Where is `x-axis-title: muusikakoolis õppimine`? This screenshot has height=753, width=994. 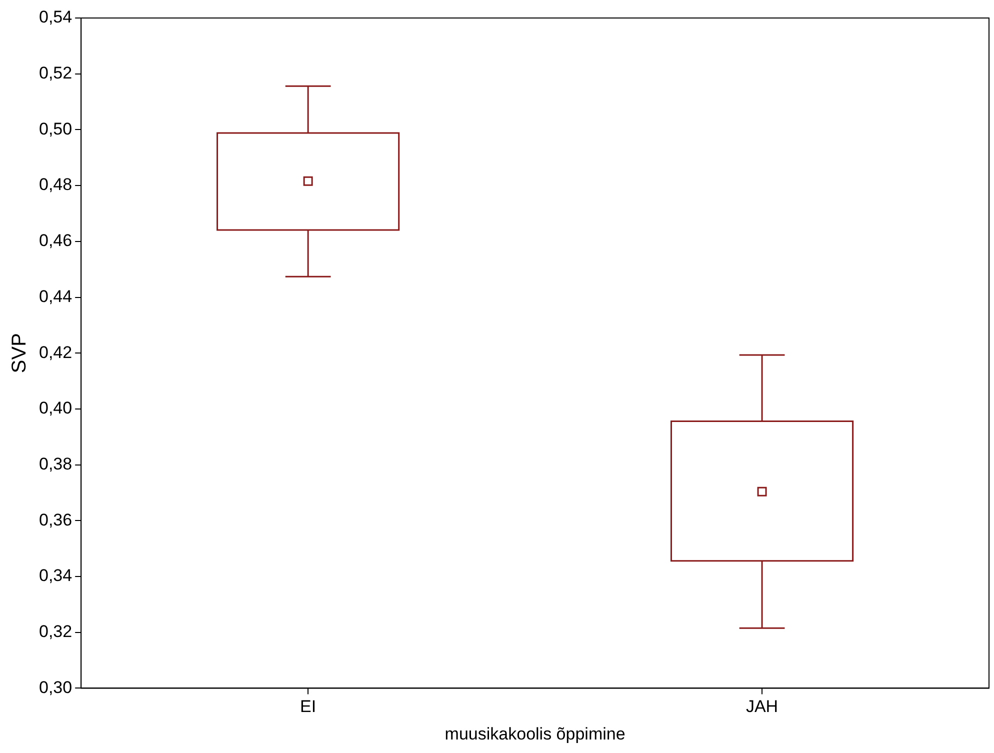 x-axis-title: muusikakoolis õppimine is located at coordinates (535, 734).